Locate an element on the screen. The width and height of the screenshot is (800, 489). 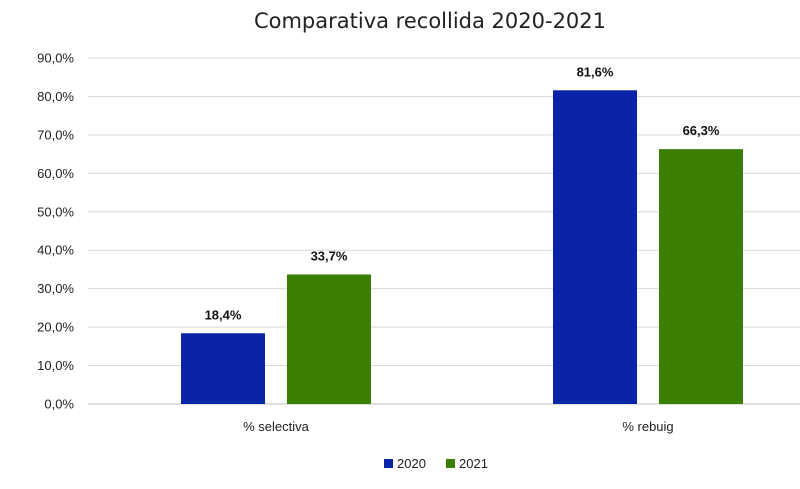
data-label: 81,6% is located at coordinates (595, 71).